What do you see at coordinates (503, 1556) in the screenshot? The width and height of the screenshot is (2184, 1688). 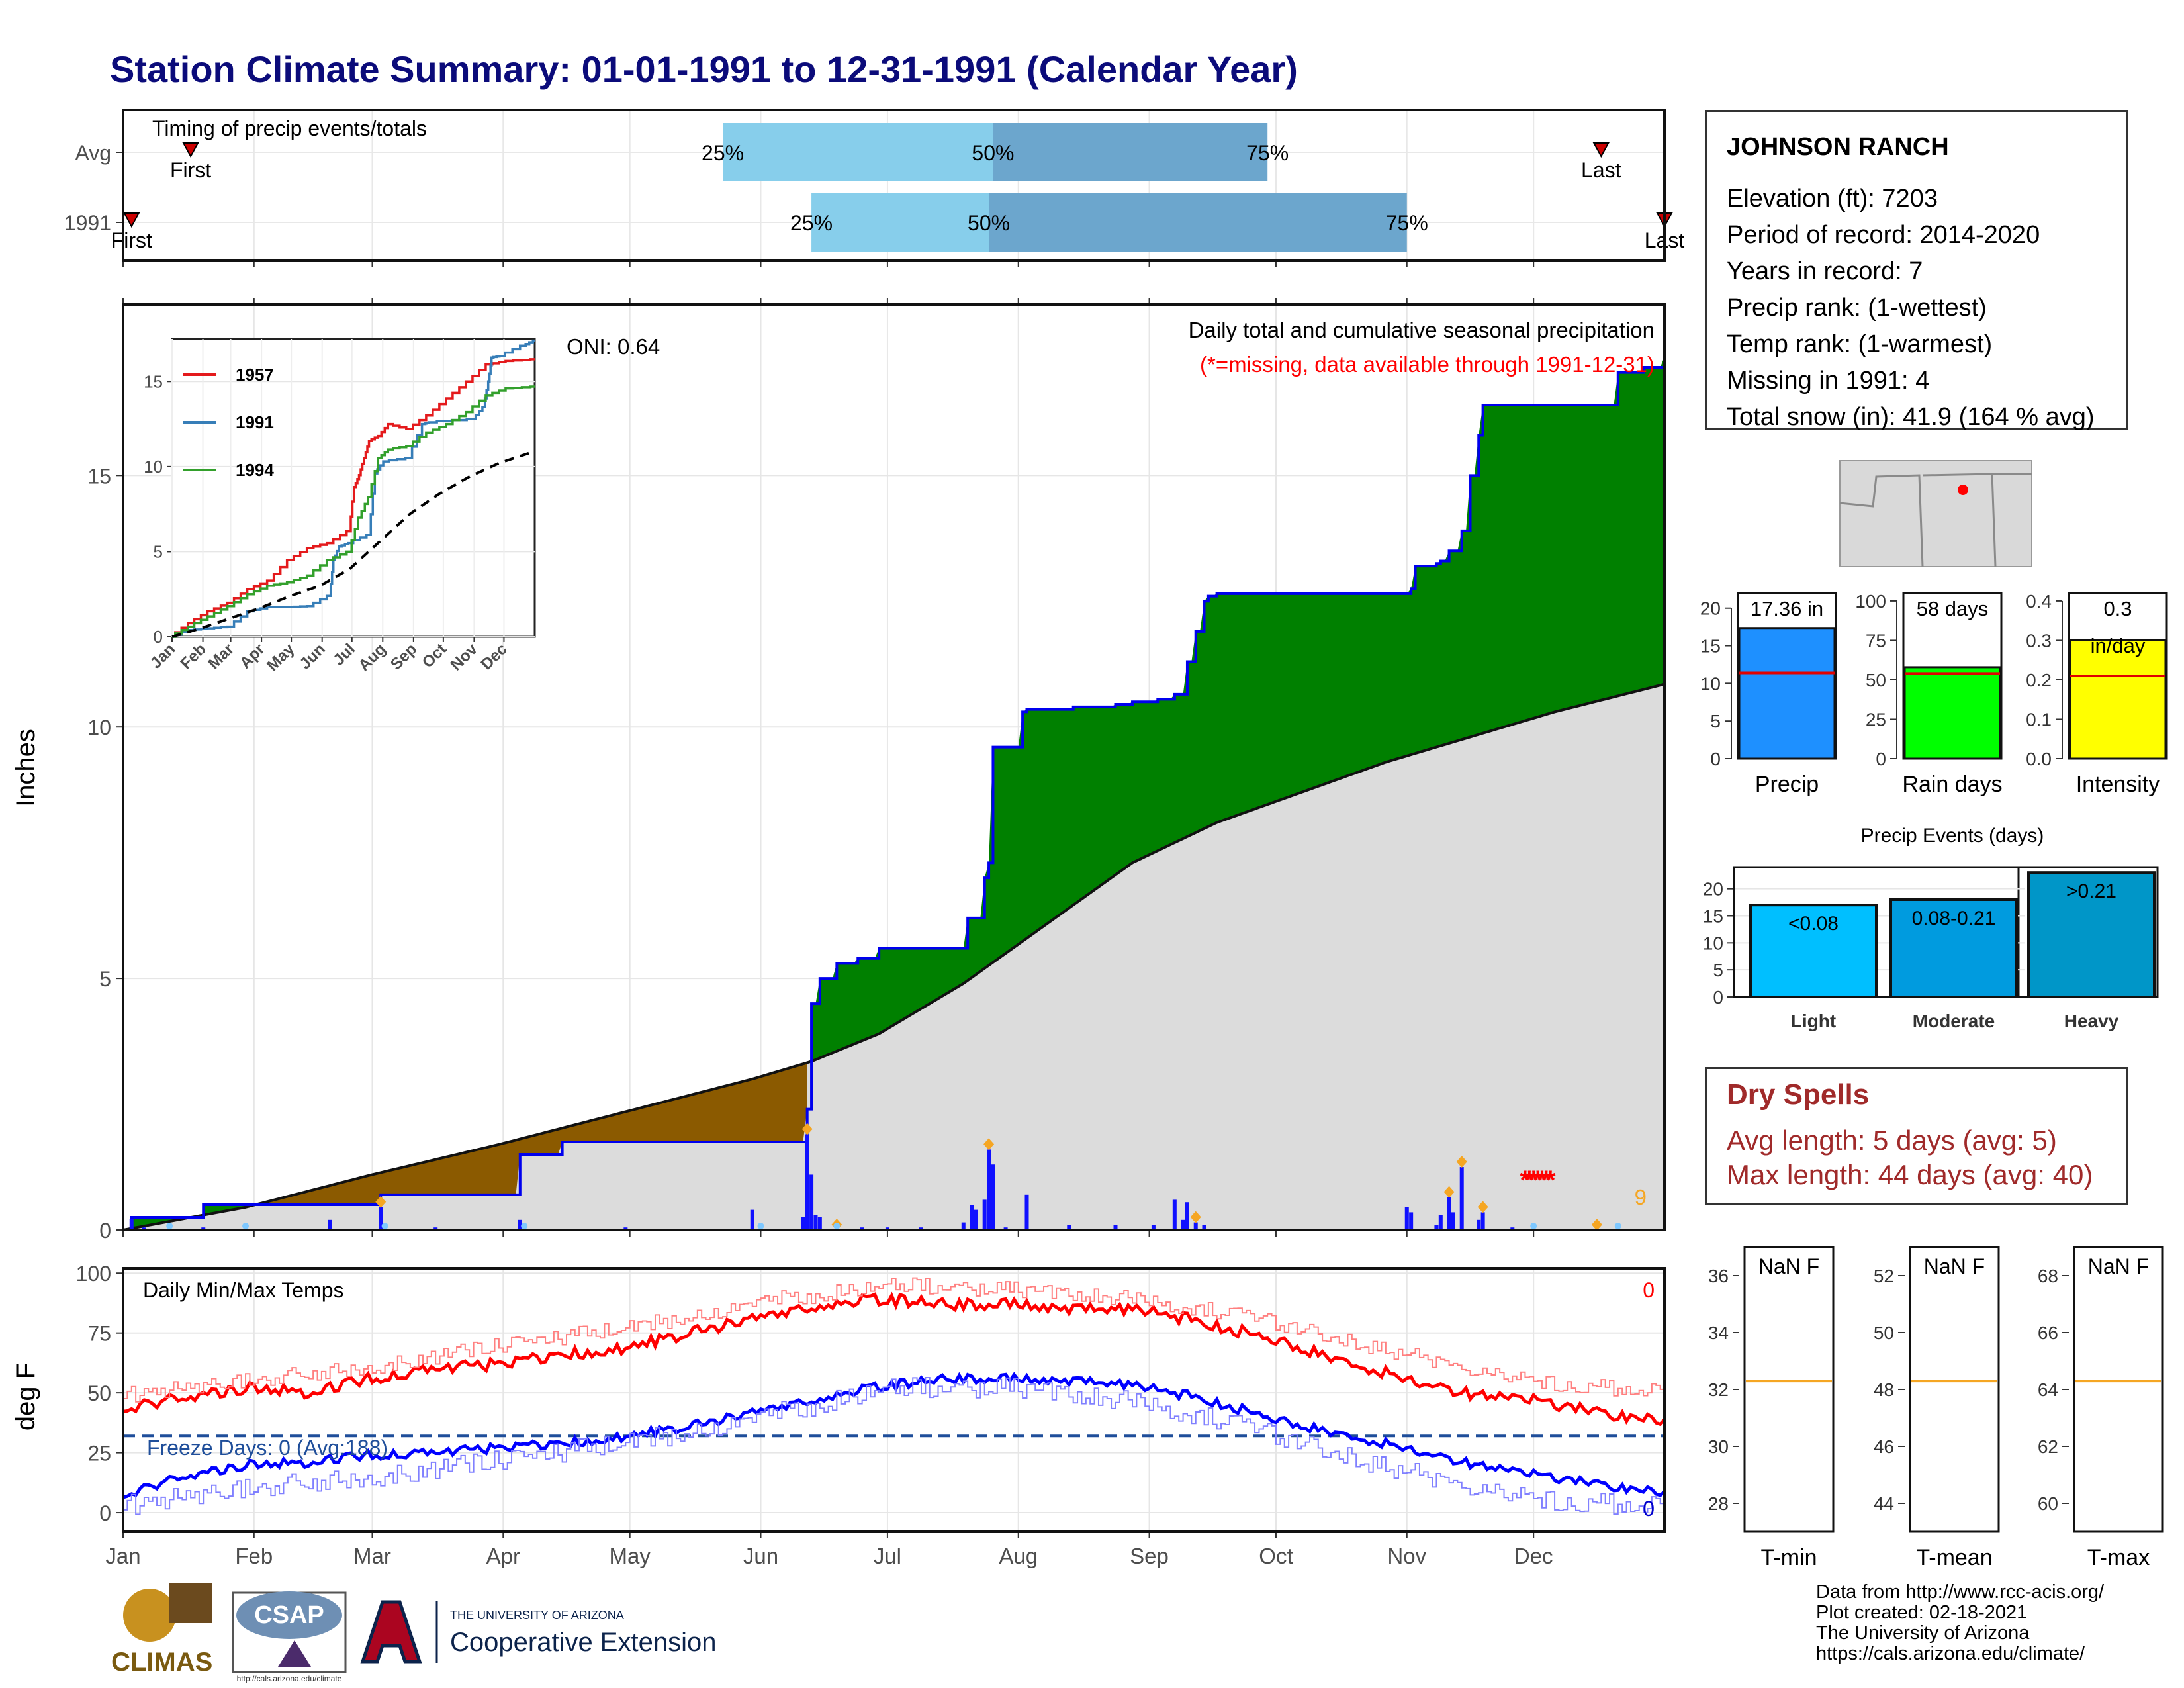 I see `month-label: Apr` at bounding box center [503, 1556].